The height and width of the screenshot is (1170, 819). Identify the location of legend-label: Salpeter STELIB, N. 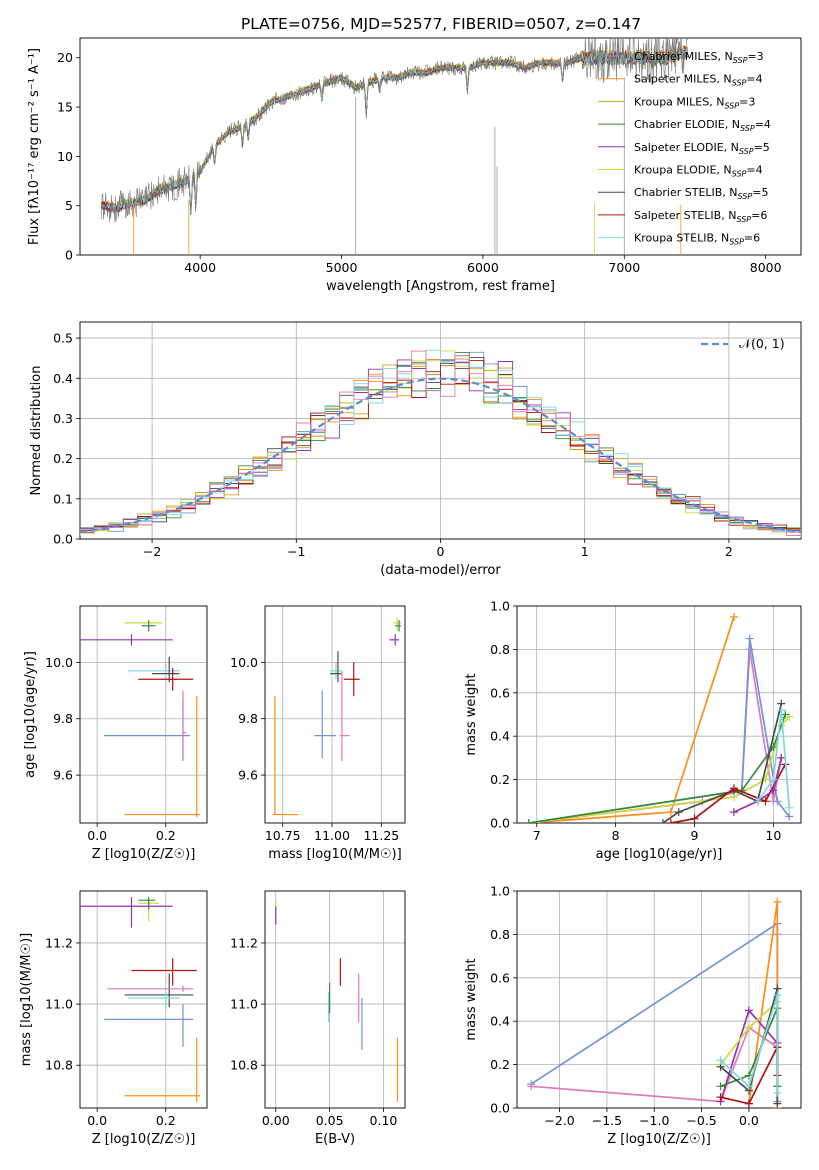
(685, 215).